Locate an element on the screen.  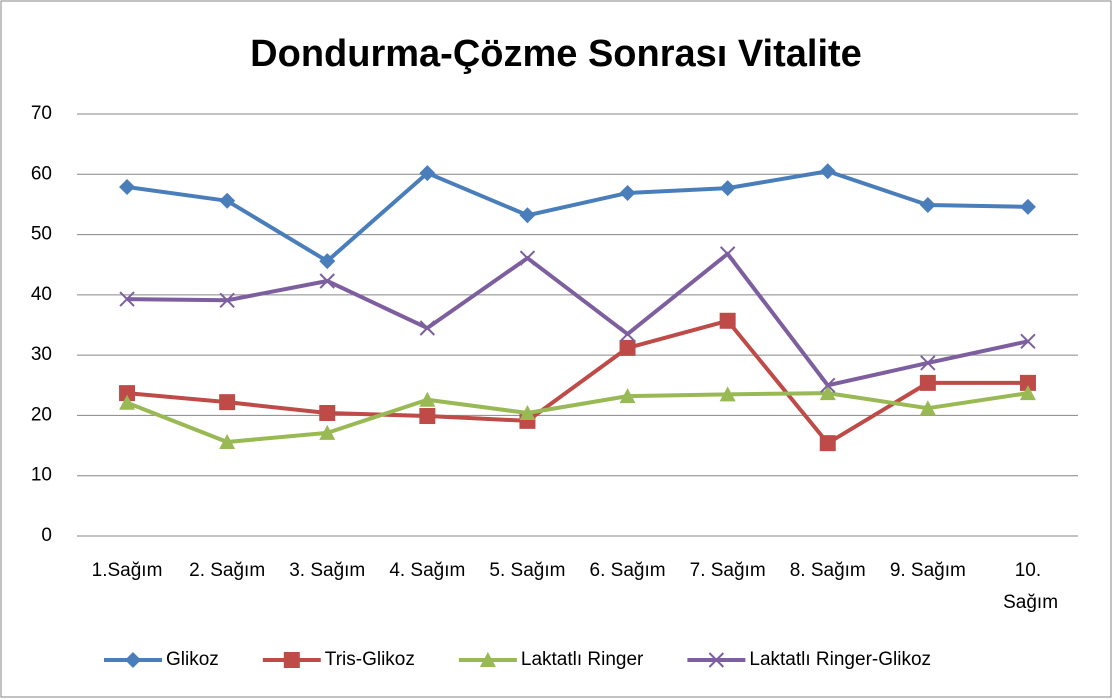
x-tick-label: 10. Sağım is located at coordinates (1028, 586).